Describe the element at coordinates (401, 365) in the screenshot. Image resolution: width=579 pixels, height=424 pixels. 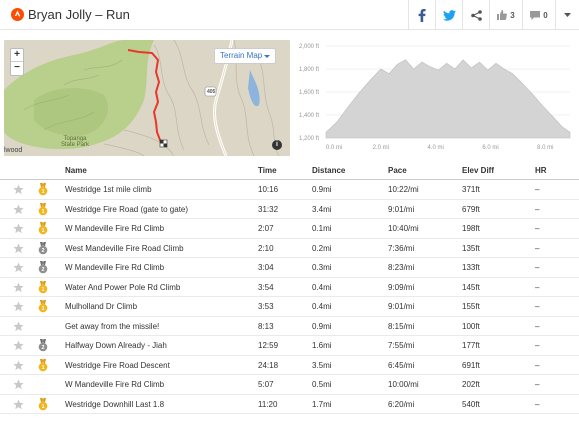
I see `segment-pace: 6:45/mi` at that location.